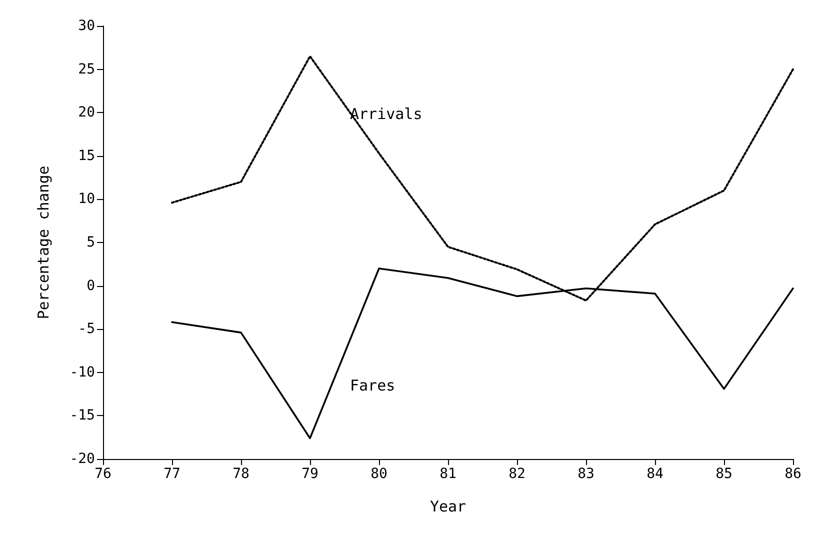 This screenshot has height=547, width=813. Describe the element at coordinates (379, 474) in the screenshot. I see `x-tick-label: 80` at that location.